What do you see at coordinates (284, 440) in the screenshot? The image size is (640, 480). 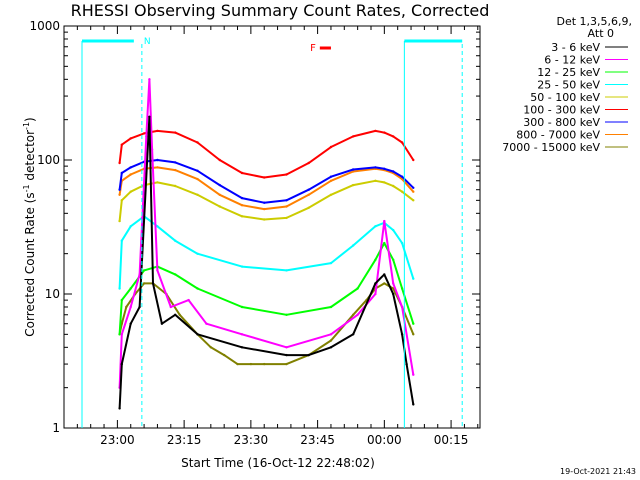 I see `x-tick-labels: 23:00 23:15 23:30 23:45 00:00 00:15` at bounding box center [284, 440].